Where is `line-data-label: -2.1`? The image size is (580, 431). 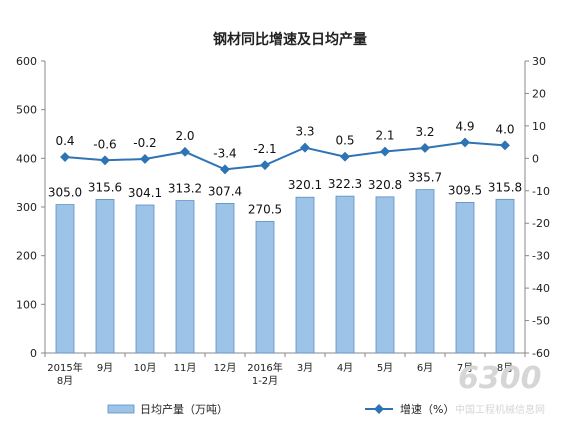
line-data-label: -2.1 is located at coordinates (264, 149).